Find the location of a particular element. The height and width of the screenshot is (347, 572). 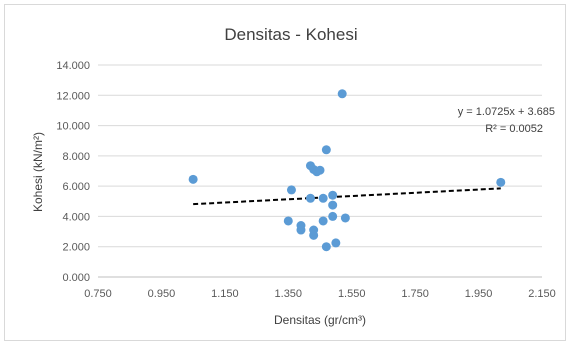

y-tick-label: 10.000 is located at coordinates (73, 127).